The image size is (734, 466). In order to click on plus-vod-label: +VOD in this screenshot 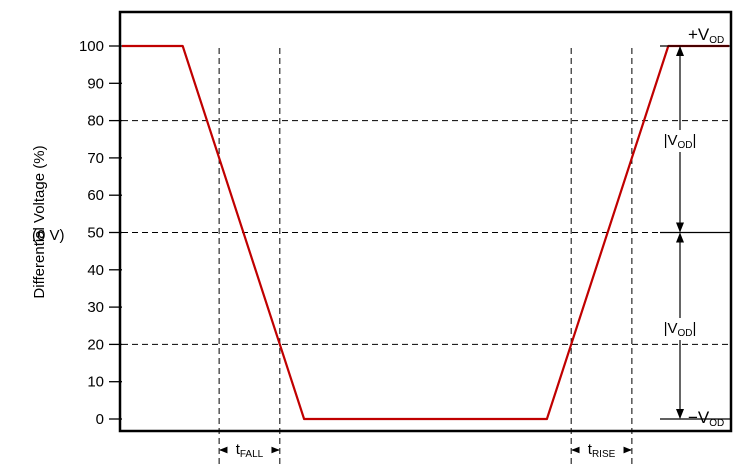, I will do `click(706, 35)`.